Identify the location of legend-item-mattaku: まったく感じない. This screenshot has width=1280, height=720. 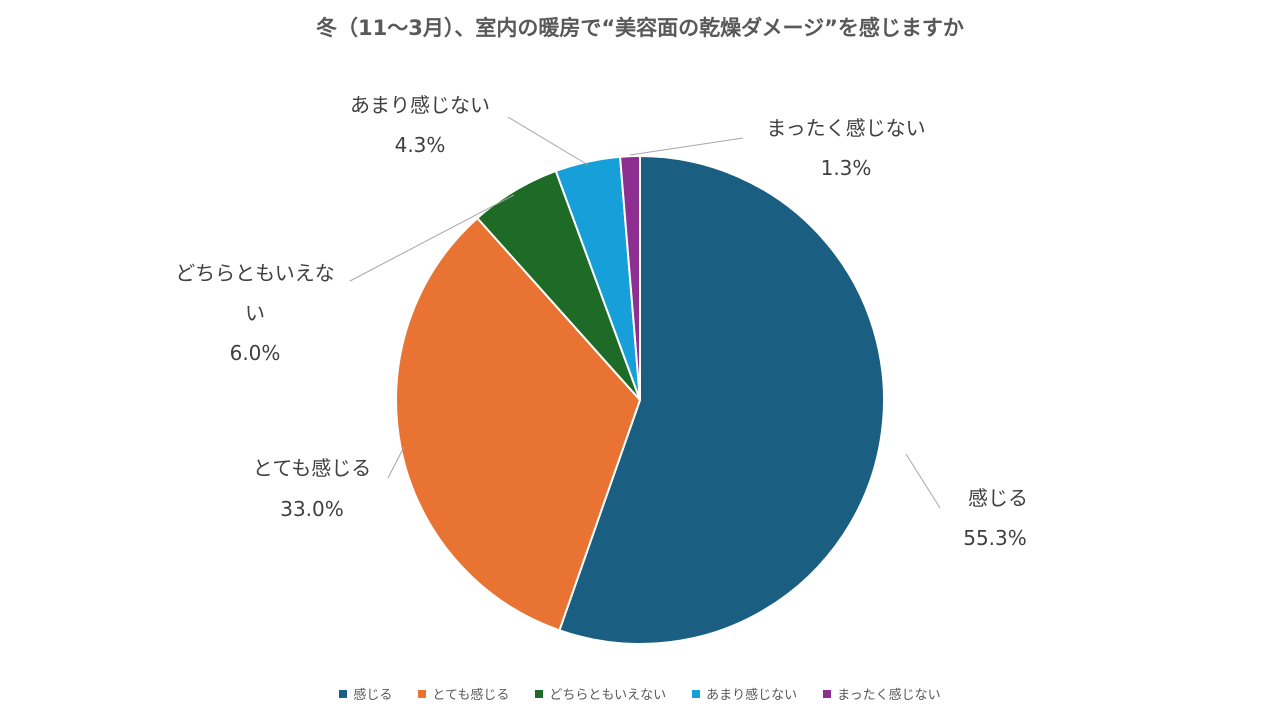
(882, 693).